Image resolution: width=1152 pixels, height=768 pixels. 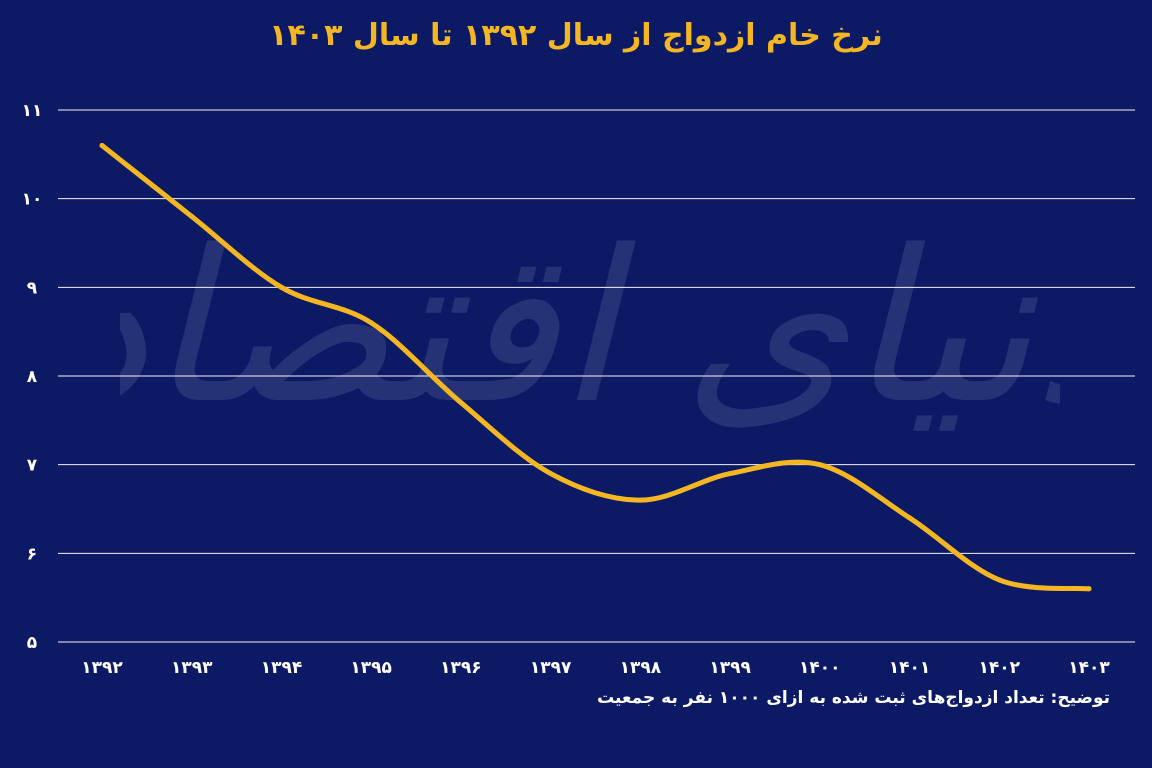 I want to click on y-tick-label: ۱۱, so click(x=32, y=111).